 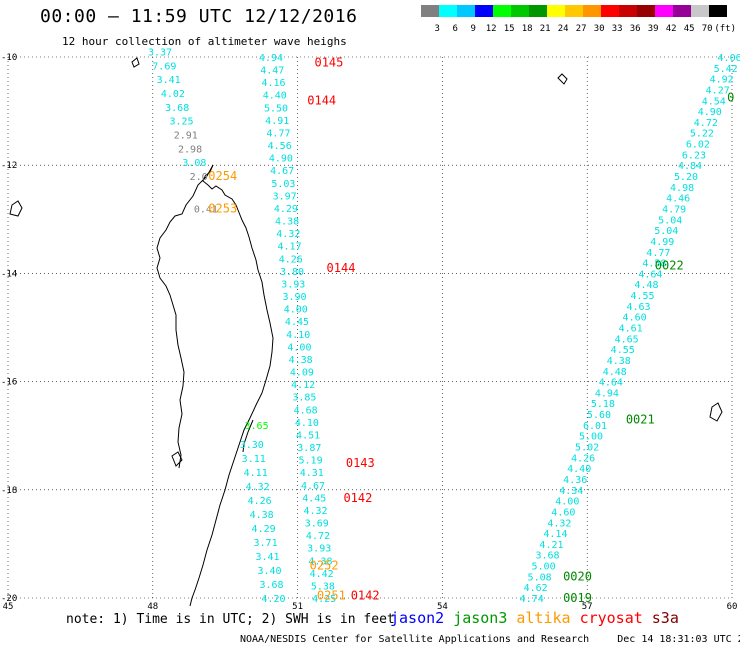 I want to click on wave-height-value: 6.01, so click(x=595, y=426).